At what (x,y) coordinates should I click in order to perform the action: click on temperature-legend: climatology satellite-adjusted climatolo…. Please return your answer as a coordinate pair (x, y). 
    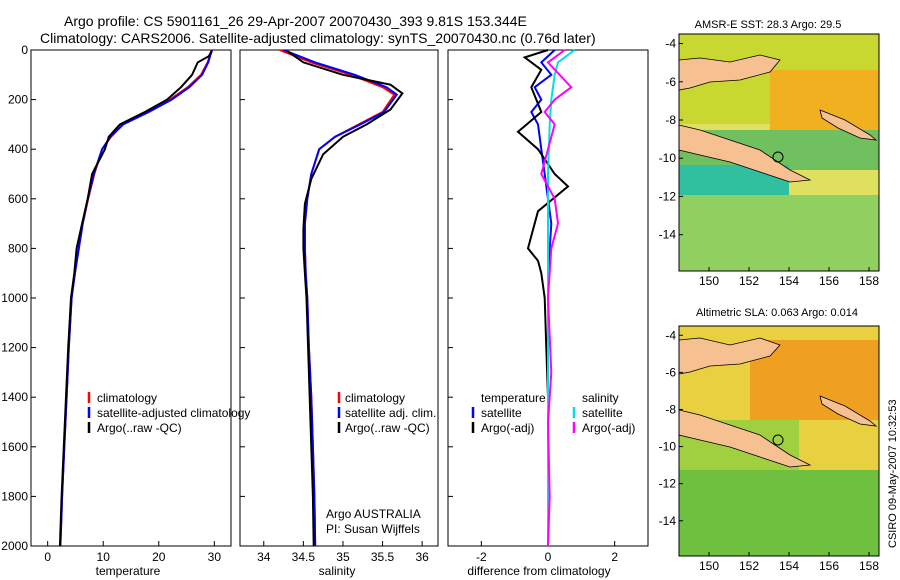
    Looking at the image, I should click on (168, 413).